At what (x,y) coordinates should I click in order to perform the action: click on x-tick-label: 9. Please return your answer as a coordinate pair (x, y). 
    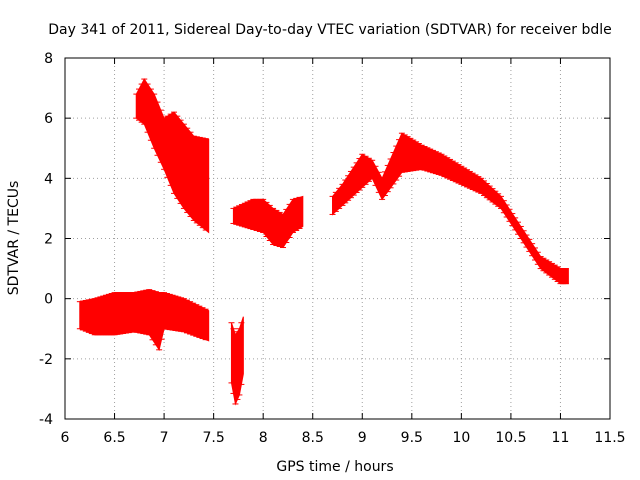
    Looking at the image, I should click on (362, 438).